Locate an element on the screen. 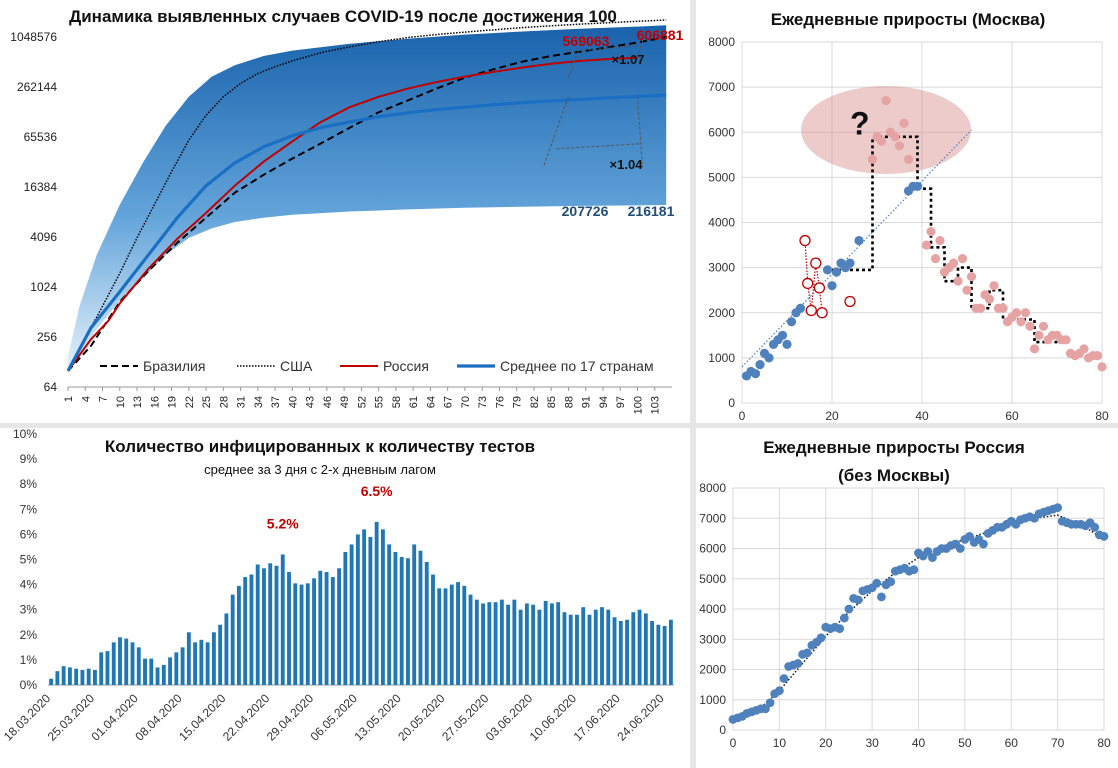 Image resolution: width=1118 pixels, height=768 pixels. y-tick-label: 3% is located at coordinates (29, 610).